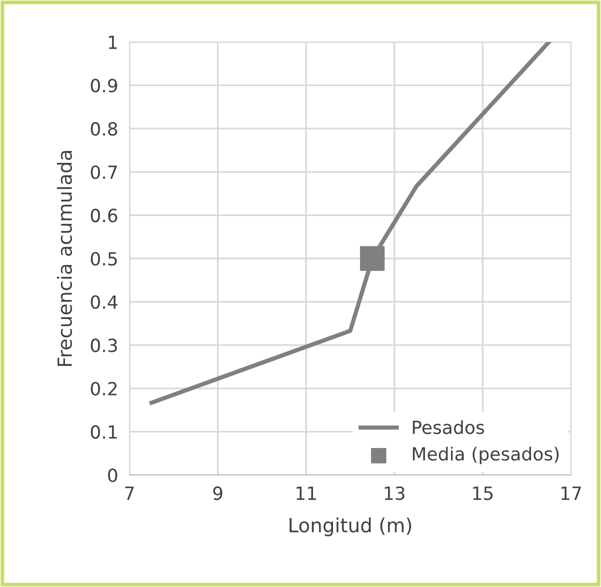 The height and width of the screenshot is (587, 601). Describe the element at coordinates (104, 129) in the screenshot. I see `y-tick-label: 0.8` at that location.